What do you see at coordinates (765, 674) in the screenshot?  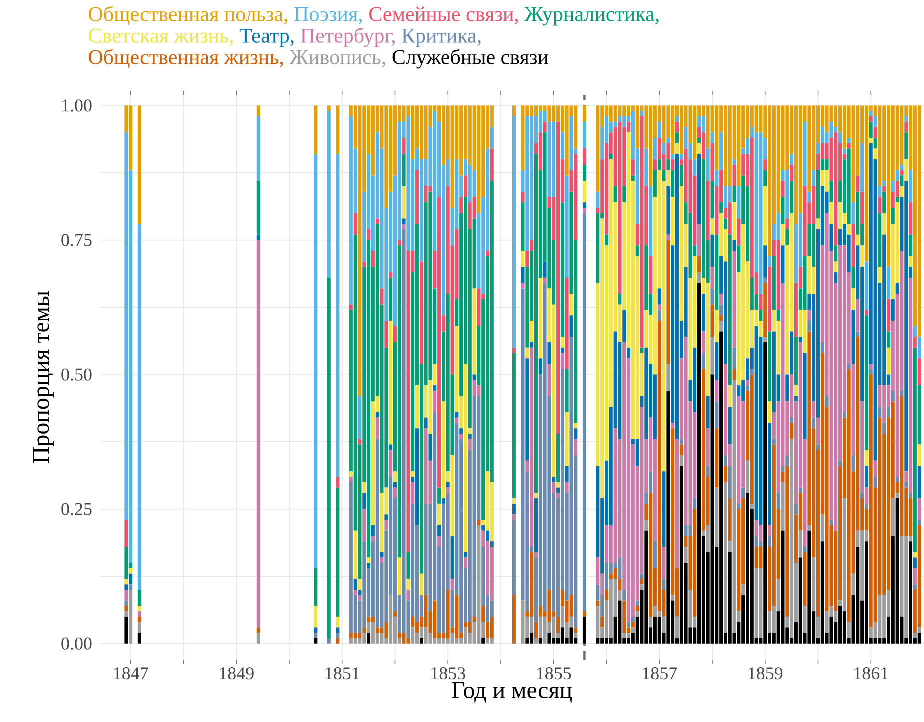 I see `x-tick-label: 1859` at bounding box center [765, 674].